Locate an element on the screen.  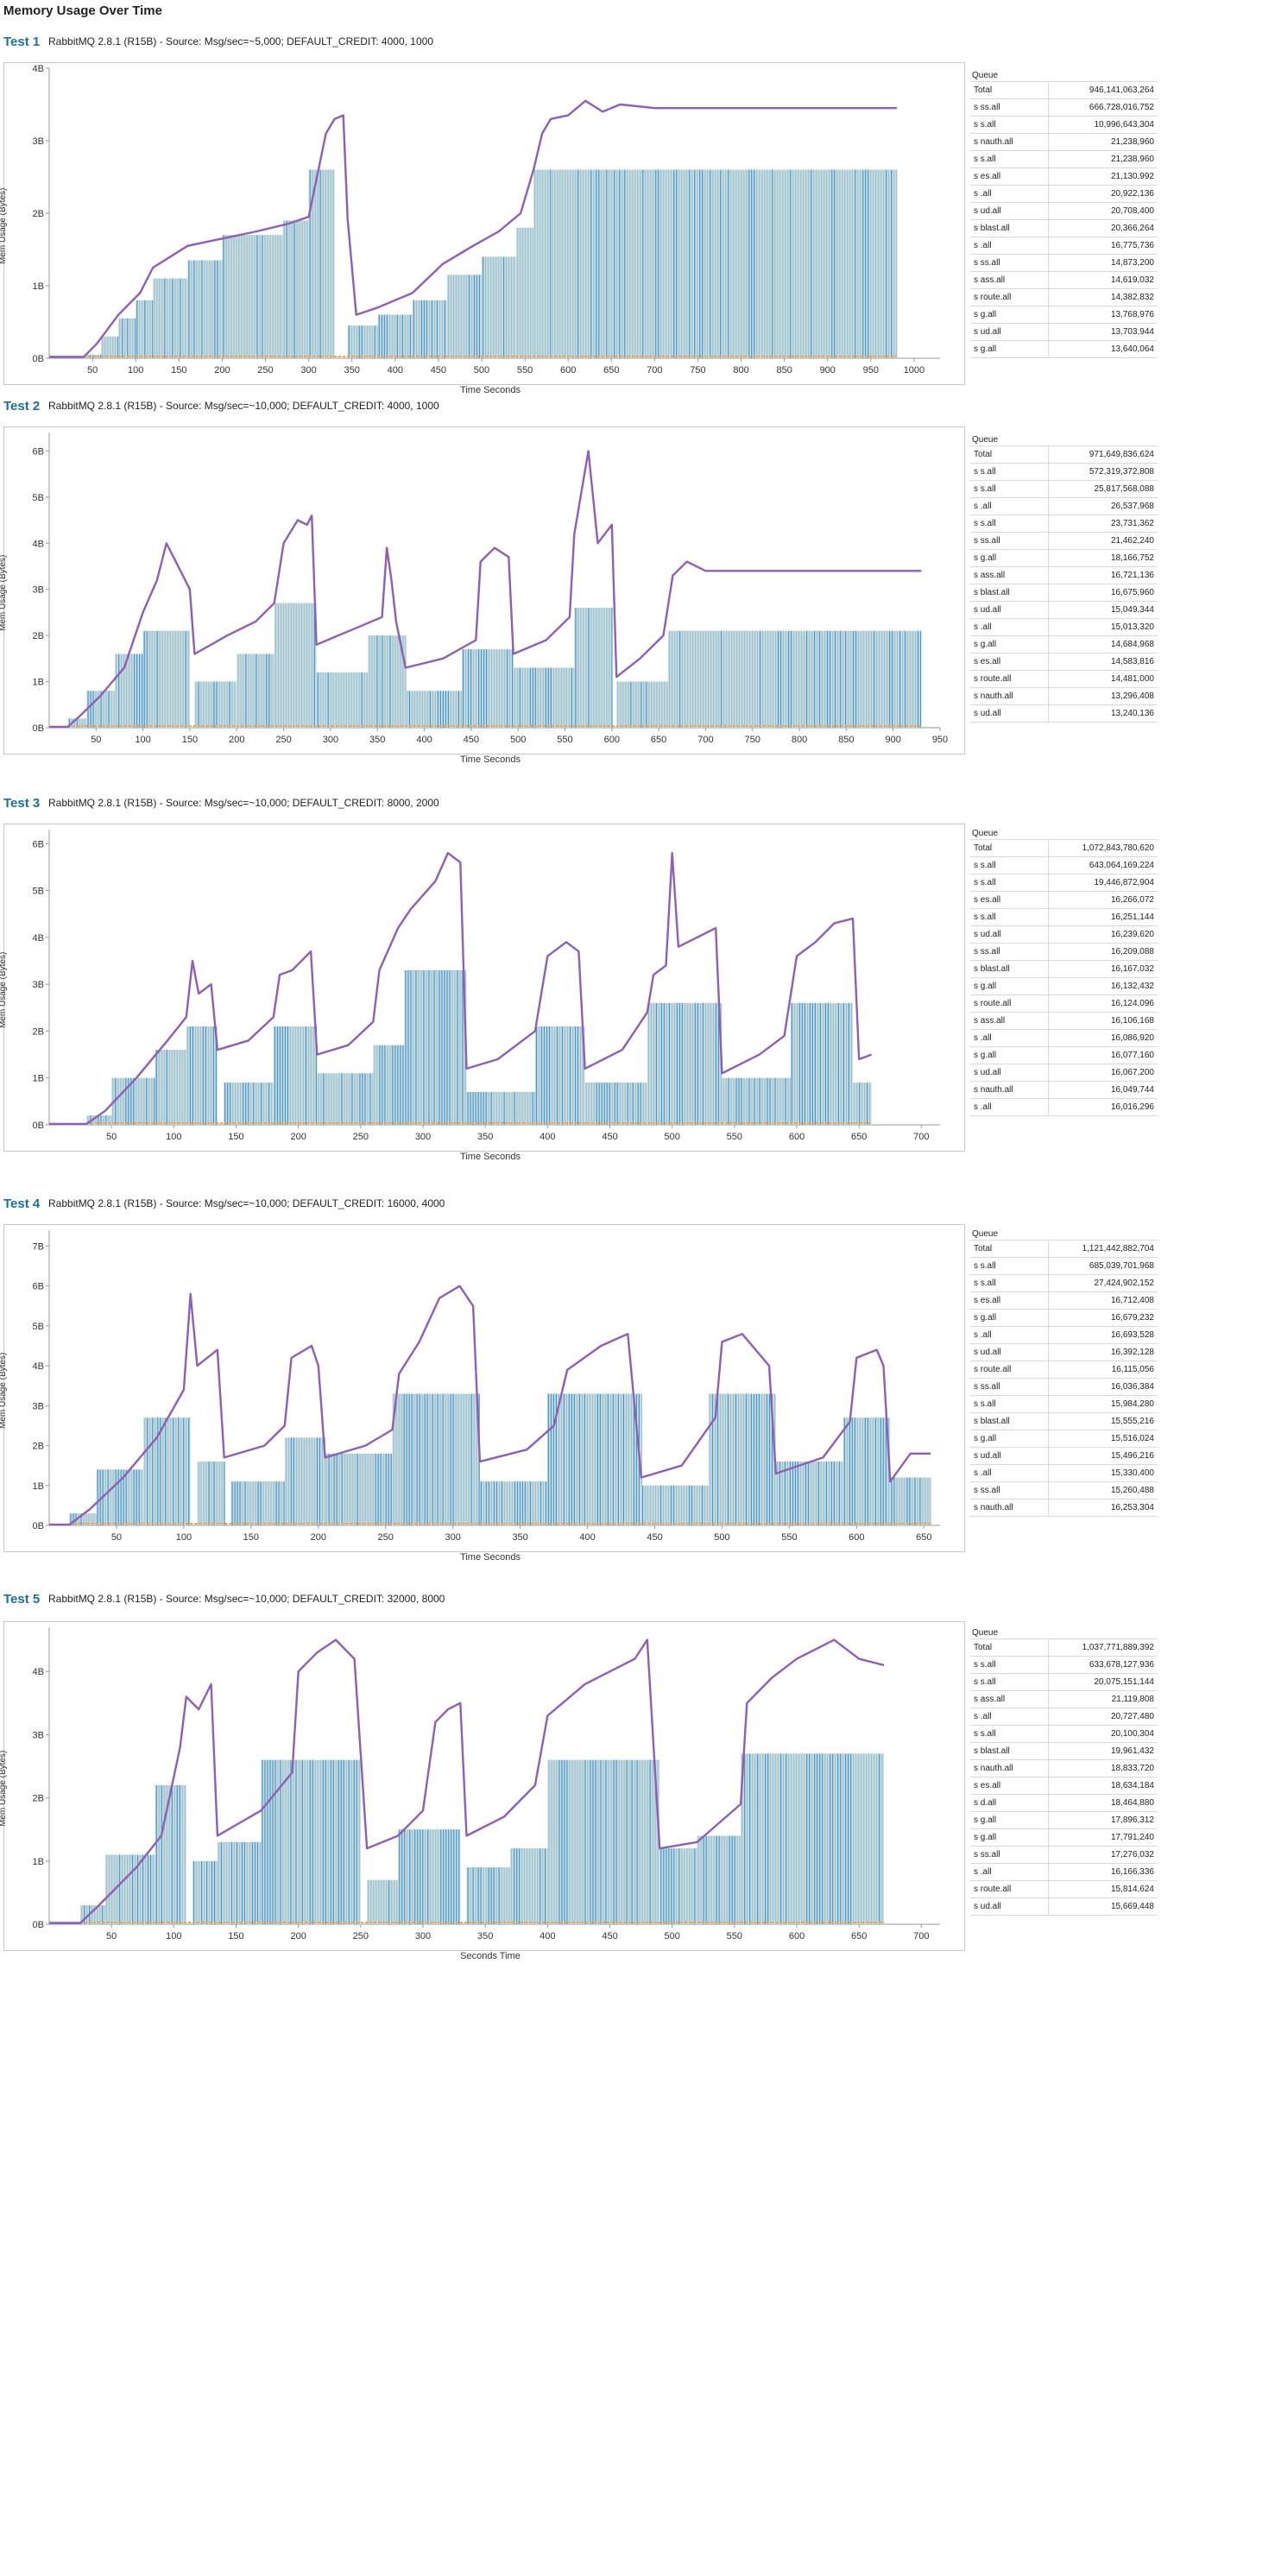
queue-name-cell: s g.all is located at coordinates (1009, 1439).